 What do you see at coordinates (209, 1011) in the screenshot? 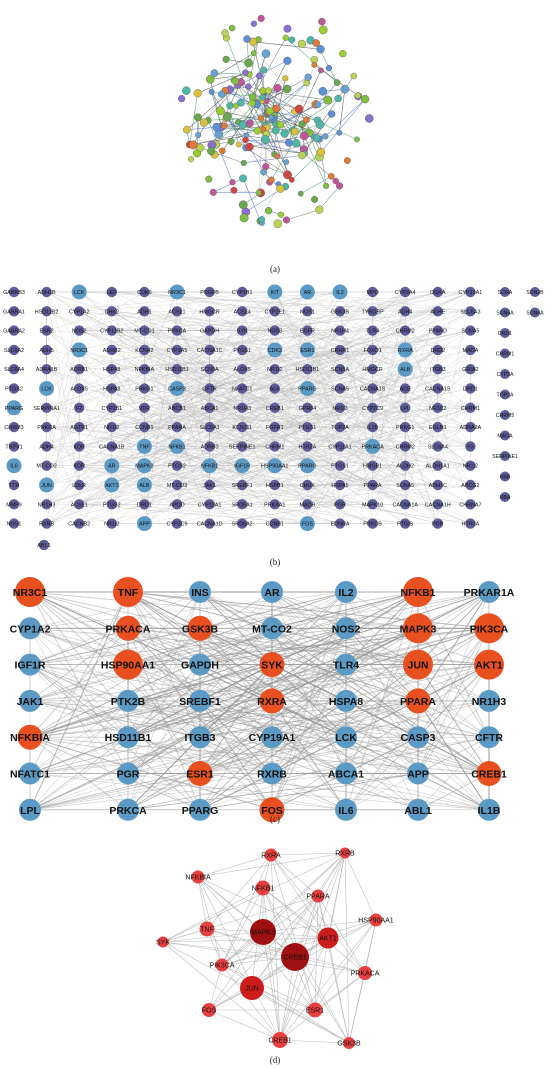
I see `panel-d-node-label: FOS` at bounding box center [209, 1011].